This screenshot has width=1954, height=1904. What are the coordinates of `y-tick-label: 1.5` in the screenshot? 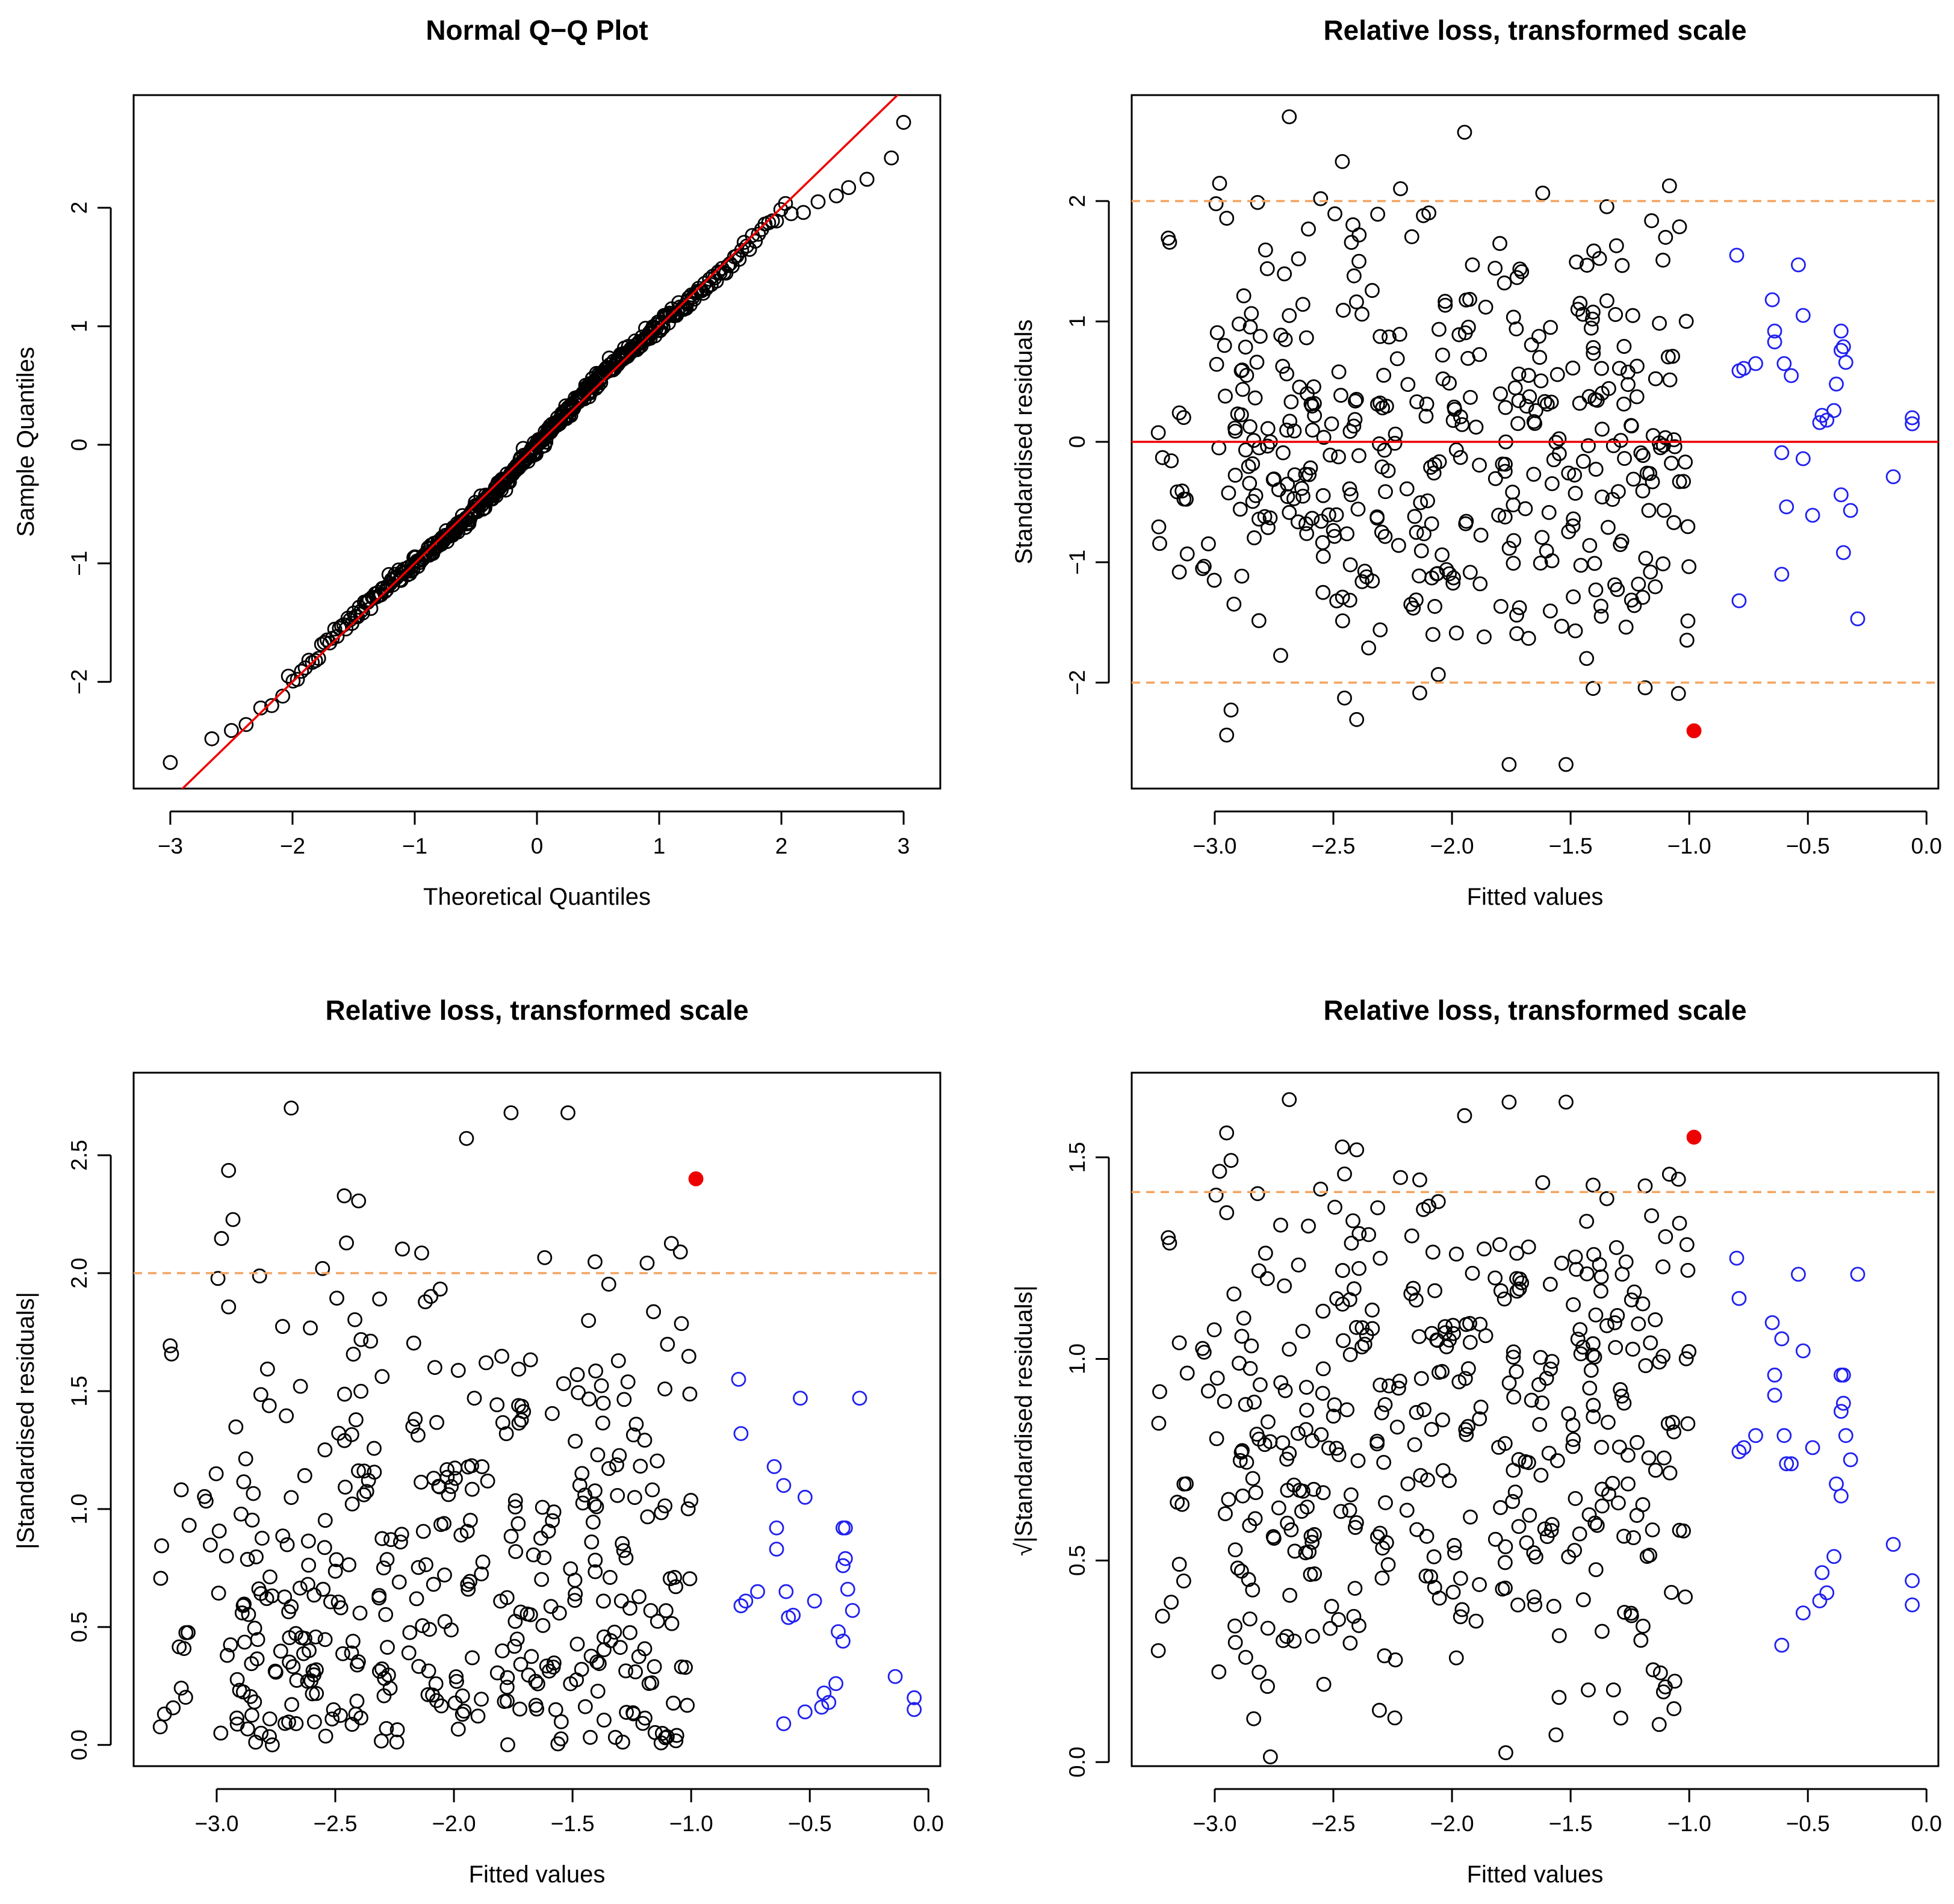 It's located at (79, 1391).